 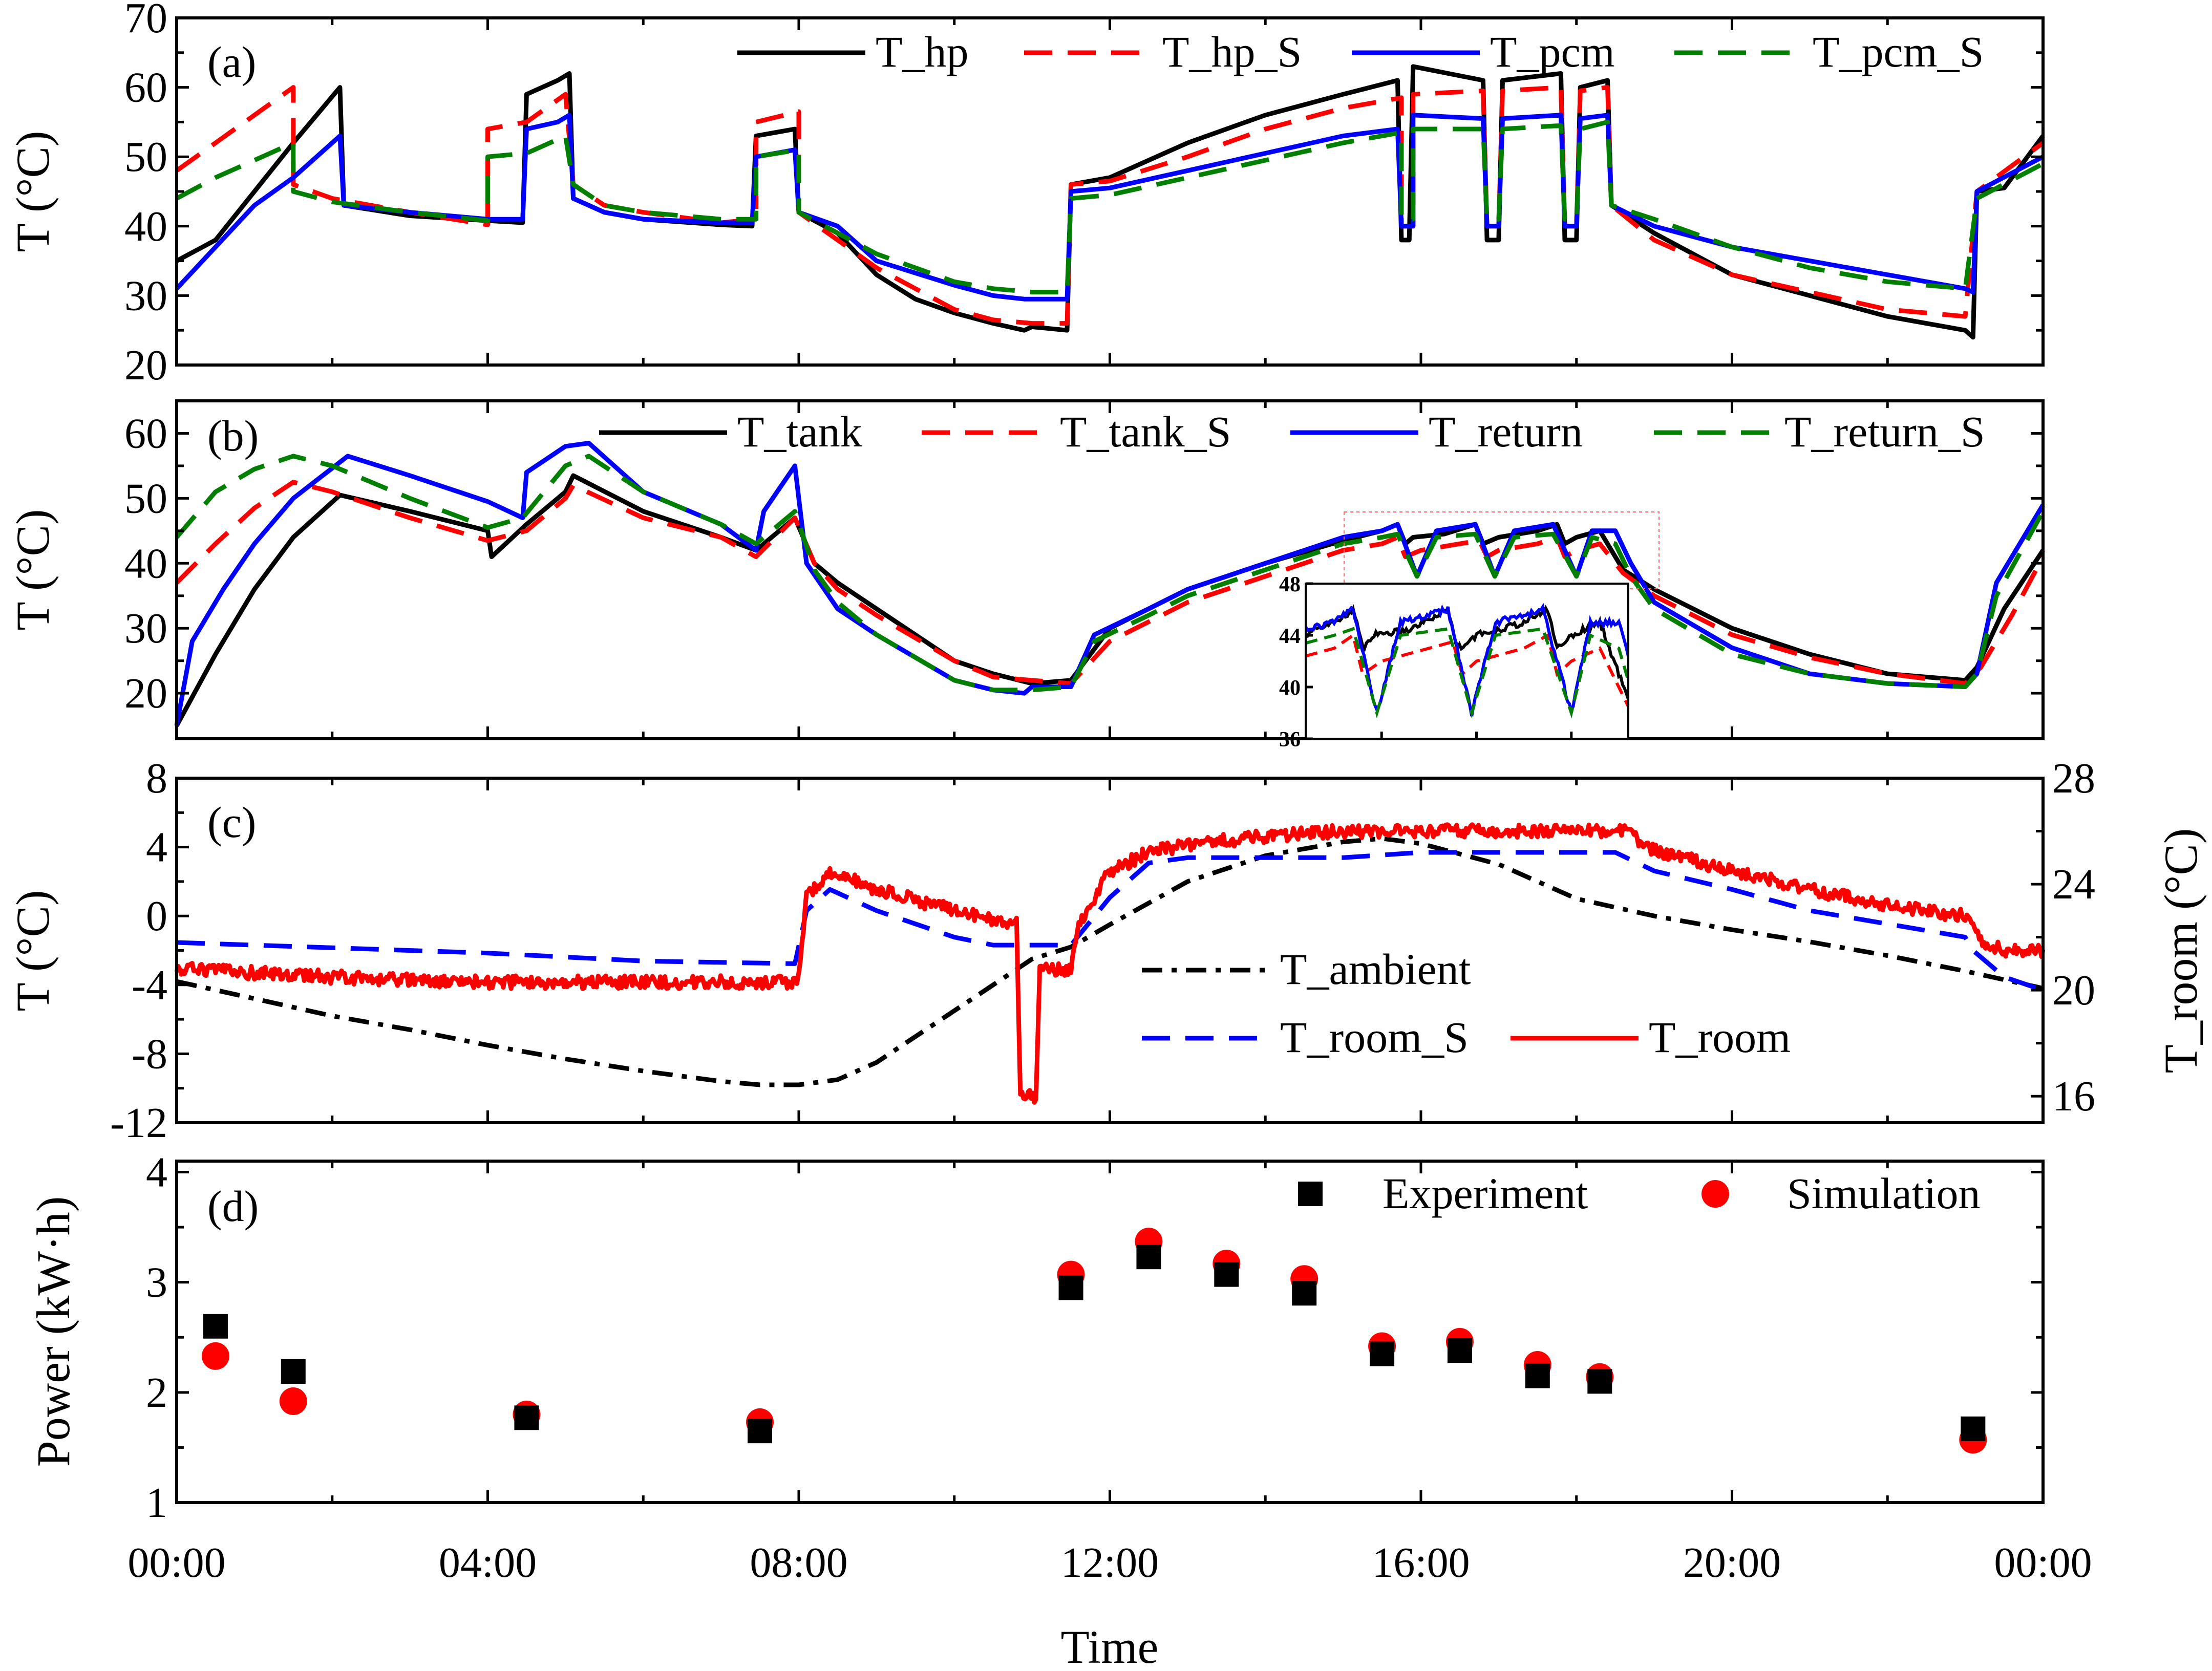 What do you see at coordinates (139, 1123) in the screenshot?
I see `y-tick-label: -12` at bounding box center [139, 1123].